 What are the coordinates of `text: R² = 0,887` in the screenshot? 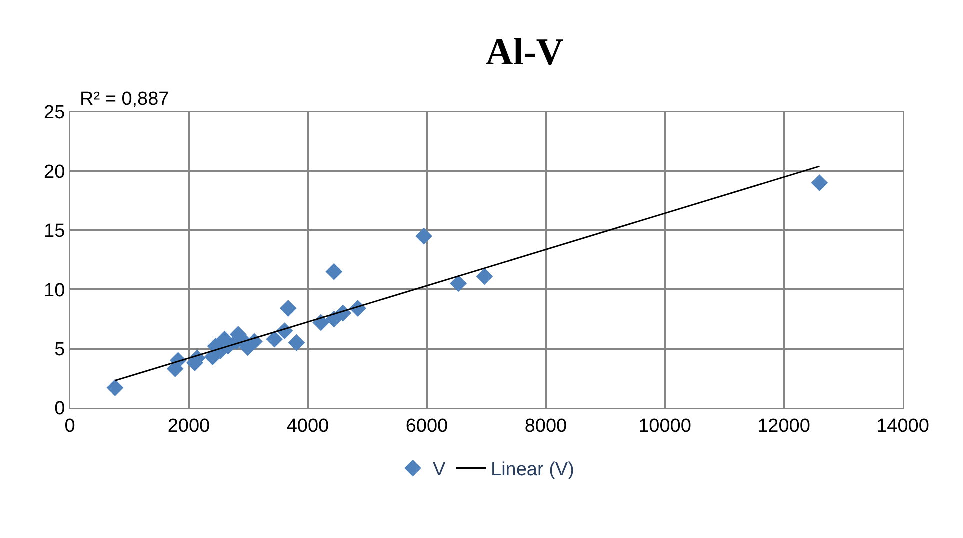 It's located at (125, 99).